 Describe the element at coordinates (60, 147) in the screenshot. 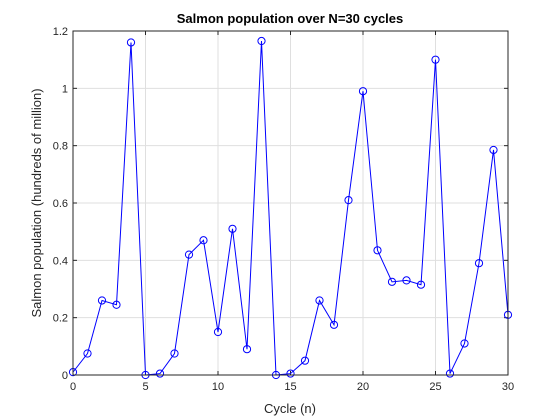

I see `y-tick-label: 0.8` at that location.